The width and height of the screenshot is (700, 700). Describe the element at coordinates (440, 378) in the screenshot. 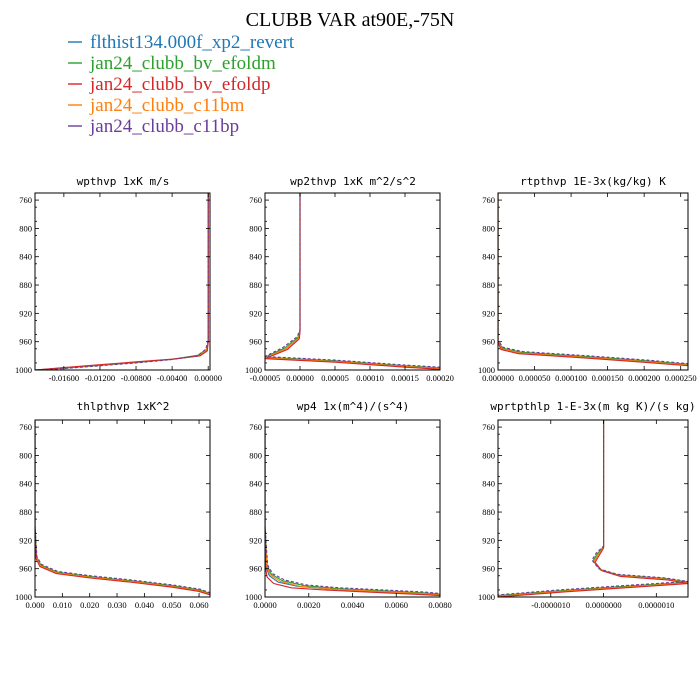

I see `x-tick-label: 0.00020` at that location.